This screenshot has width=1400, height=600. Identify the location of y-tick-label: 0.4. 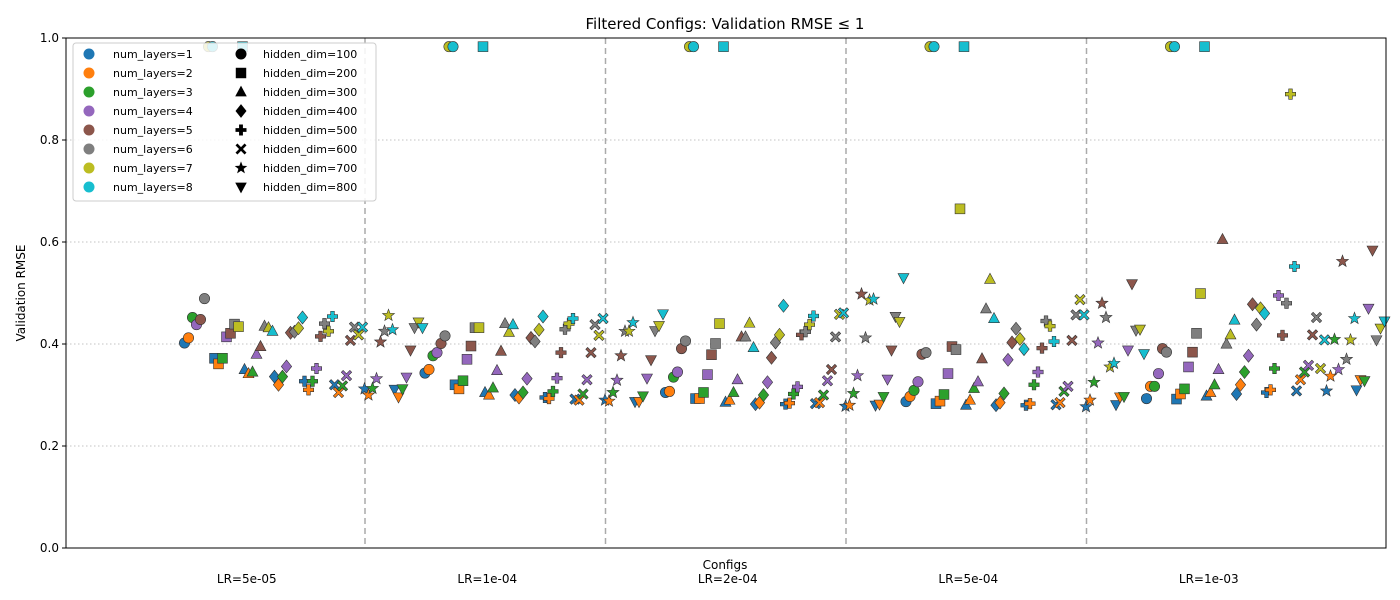
(49, 344).